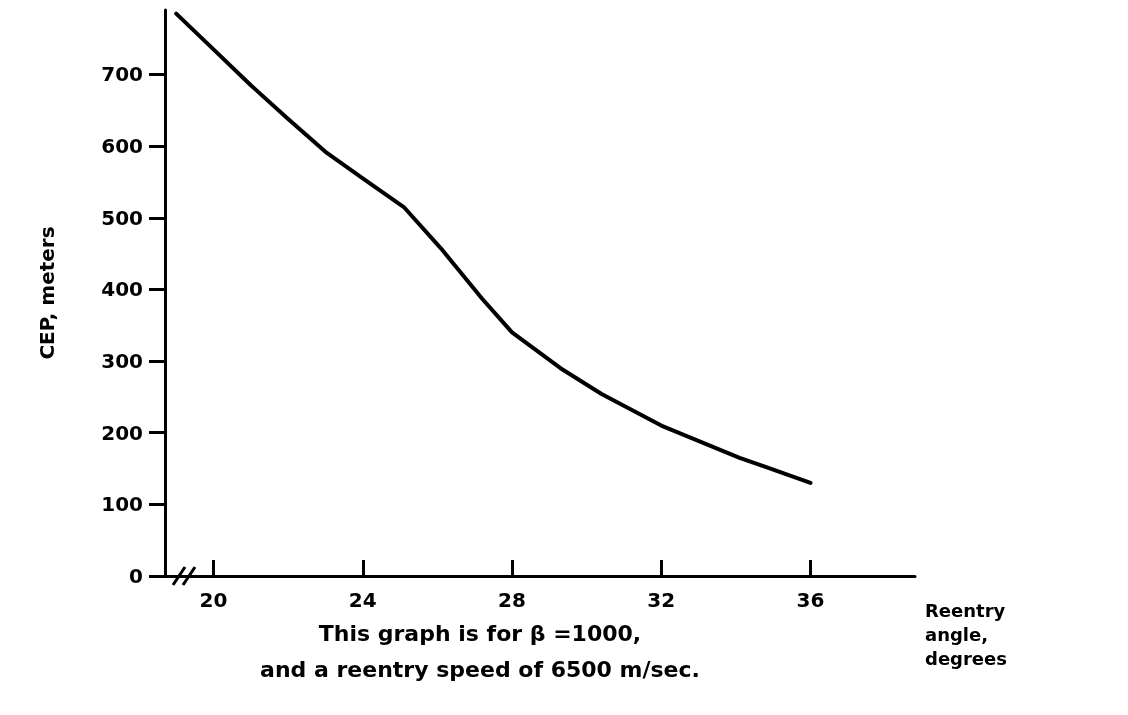 The width and height of the screenshot is (1128, 715). I want to click on y-axis-title: CEP, meters, so click(47, 293).